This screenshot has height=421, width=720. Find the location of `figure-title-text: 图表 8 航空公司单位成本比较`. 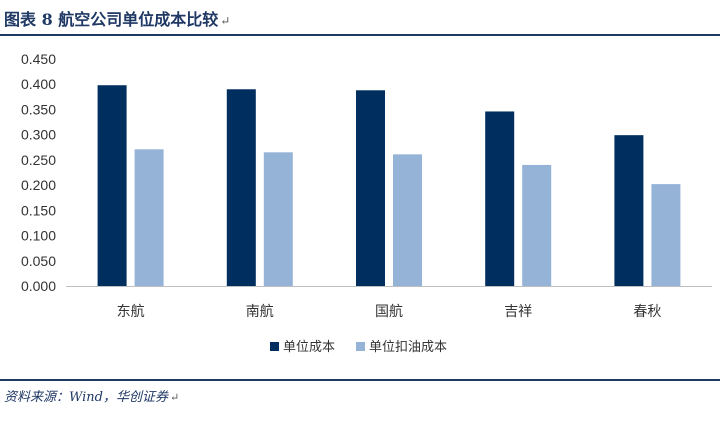

figure-title-text: 图表 8 航空公司单位成本比较 is located at coordinates (111, 19).